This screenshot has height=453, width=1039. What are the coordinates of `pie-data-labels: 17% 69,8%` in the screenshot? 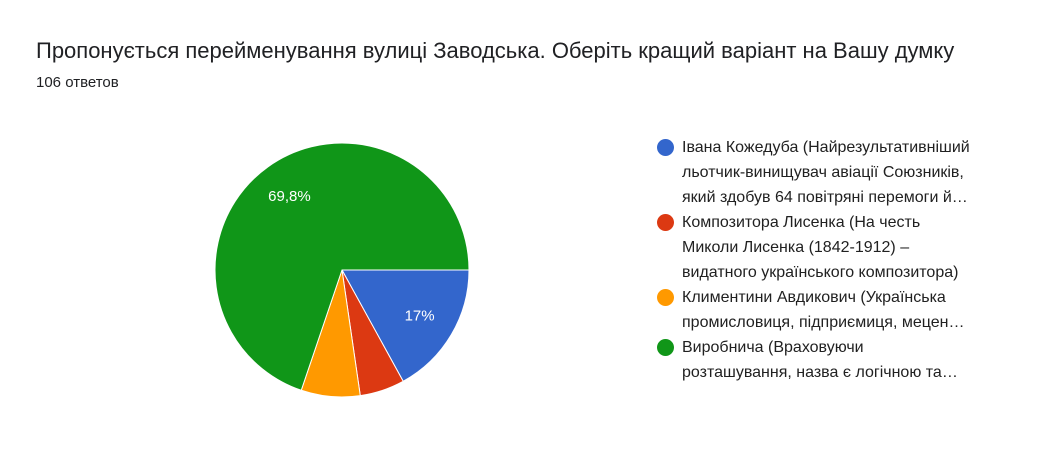 It's located at (351, 256).